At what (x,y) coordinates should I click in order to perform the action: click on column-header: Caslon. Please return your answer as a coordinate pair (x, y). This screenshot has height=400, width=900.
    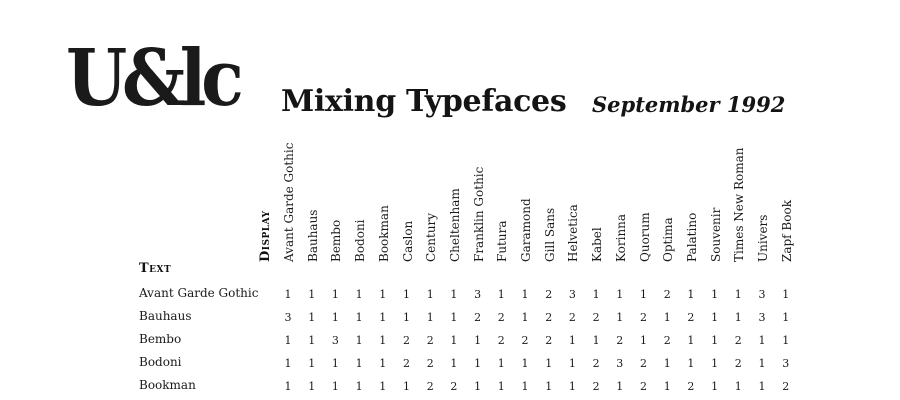
    Looking at the image, I should click on (407, 241).